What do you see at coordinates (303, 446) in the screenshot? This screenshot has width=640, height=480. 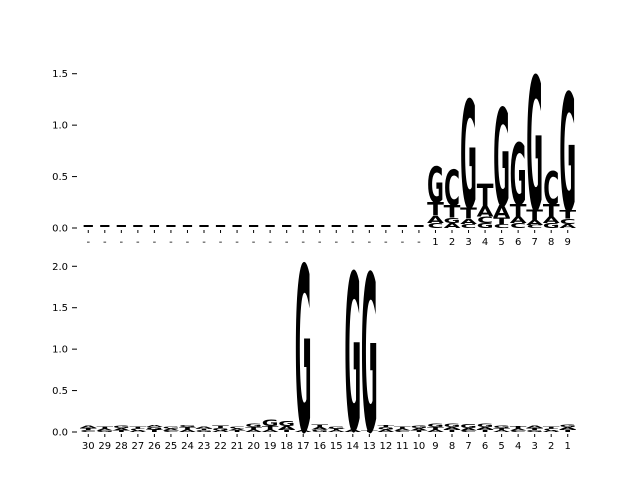 I see `x-tick-label: 17` at bounding box center [303, 446].